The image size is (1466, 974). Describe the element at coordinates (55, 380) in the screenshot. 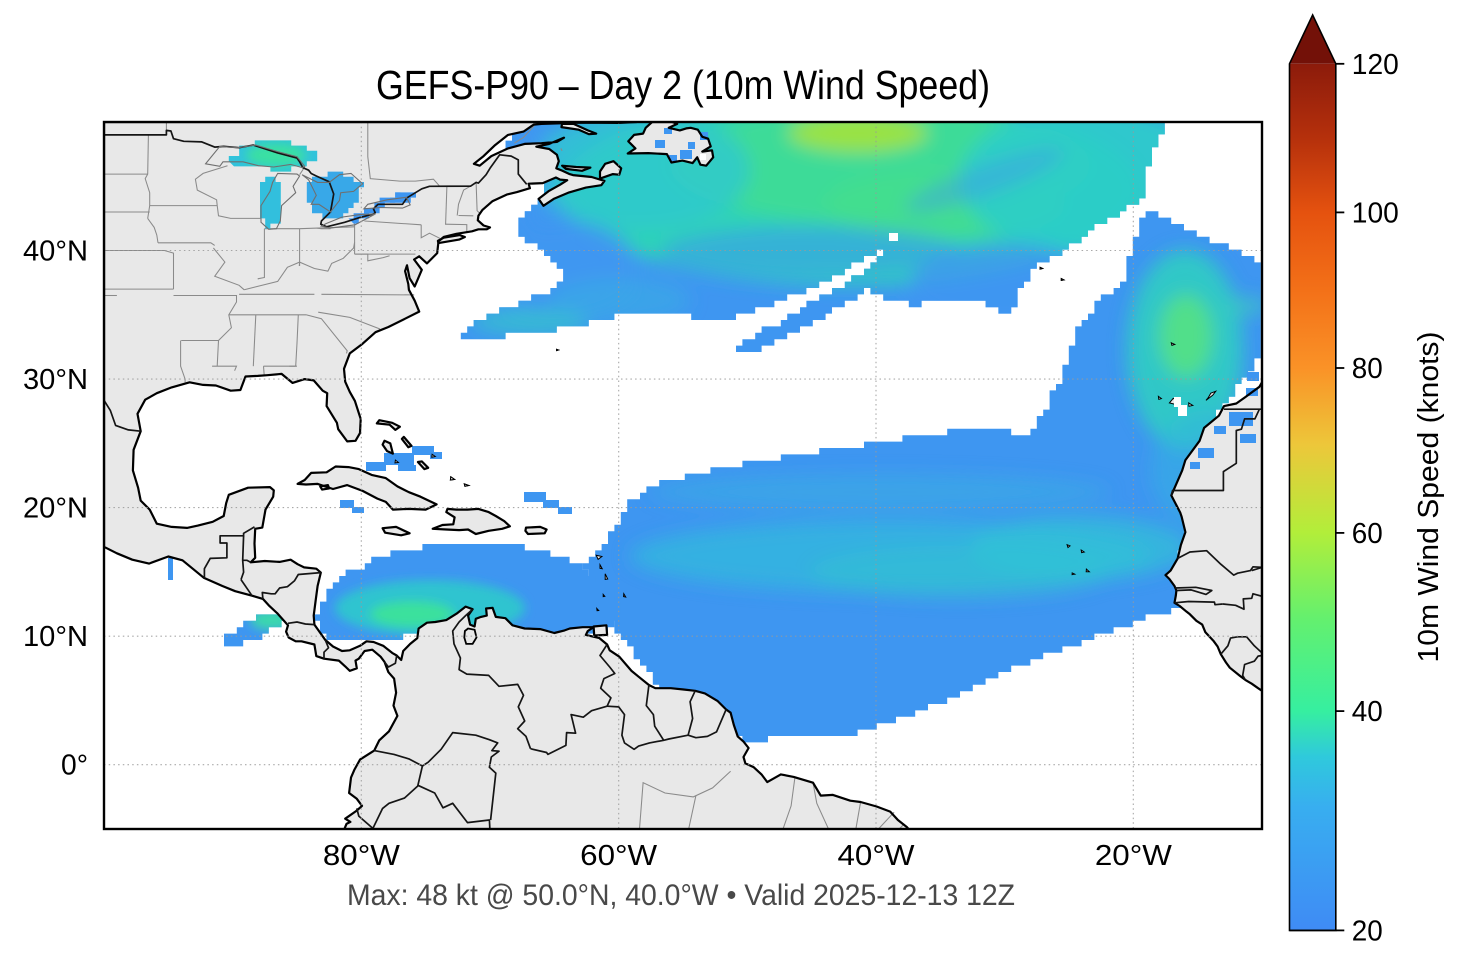

I see `svg-text: 30°N` at that location.